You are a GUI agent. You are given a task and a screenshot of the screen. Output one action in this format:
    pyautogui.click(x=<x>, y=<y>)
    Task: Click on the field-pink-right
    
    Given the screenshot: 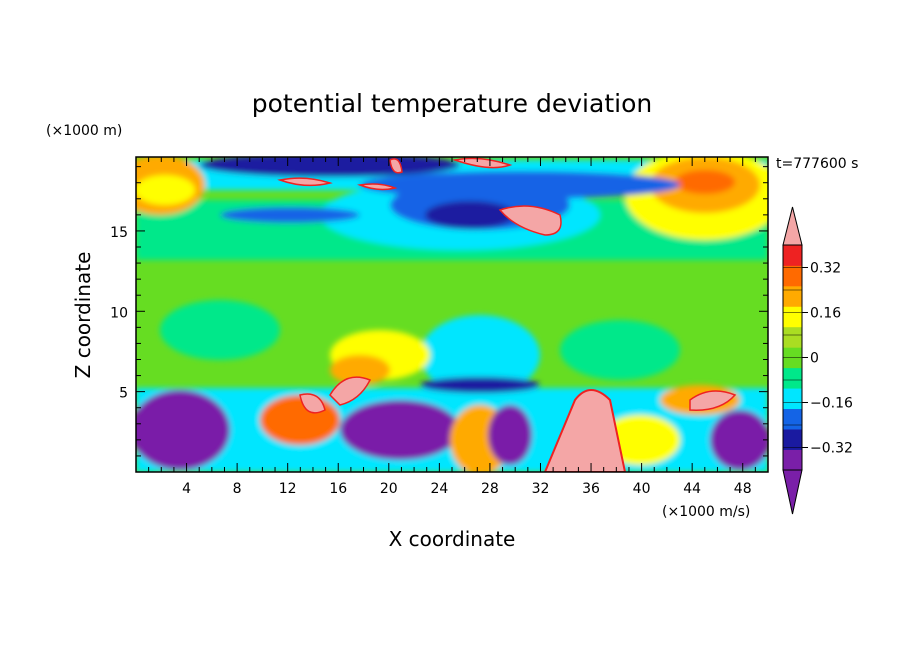 What is the action you would take?
    pyautogui.click(x=713, y=400)
    